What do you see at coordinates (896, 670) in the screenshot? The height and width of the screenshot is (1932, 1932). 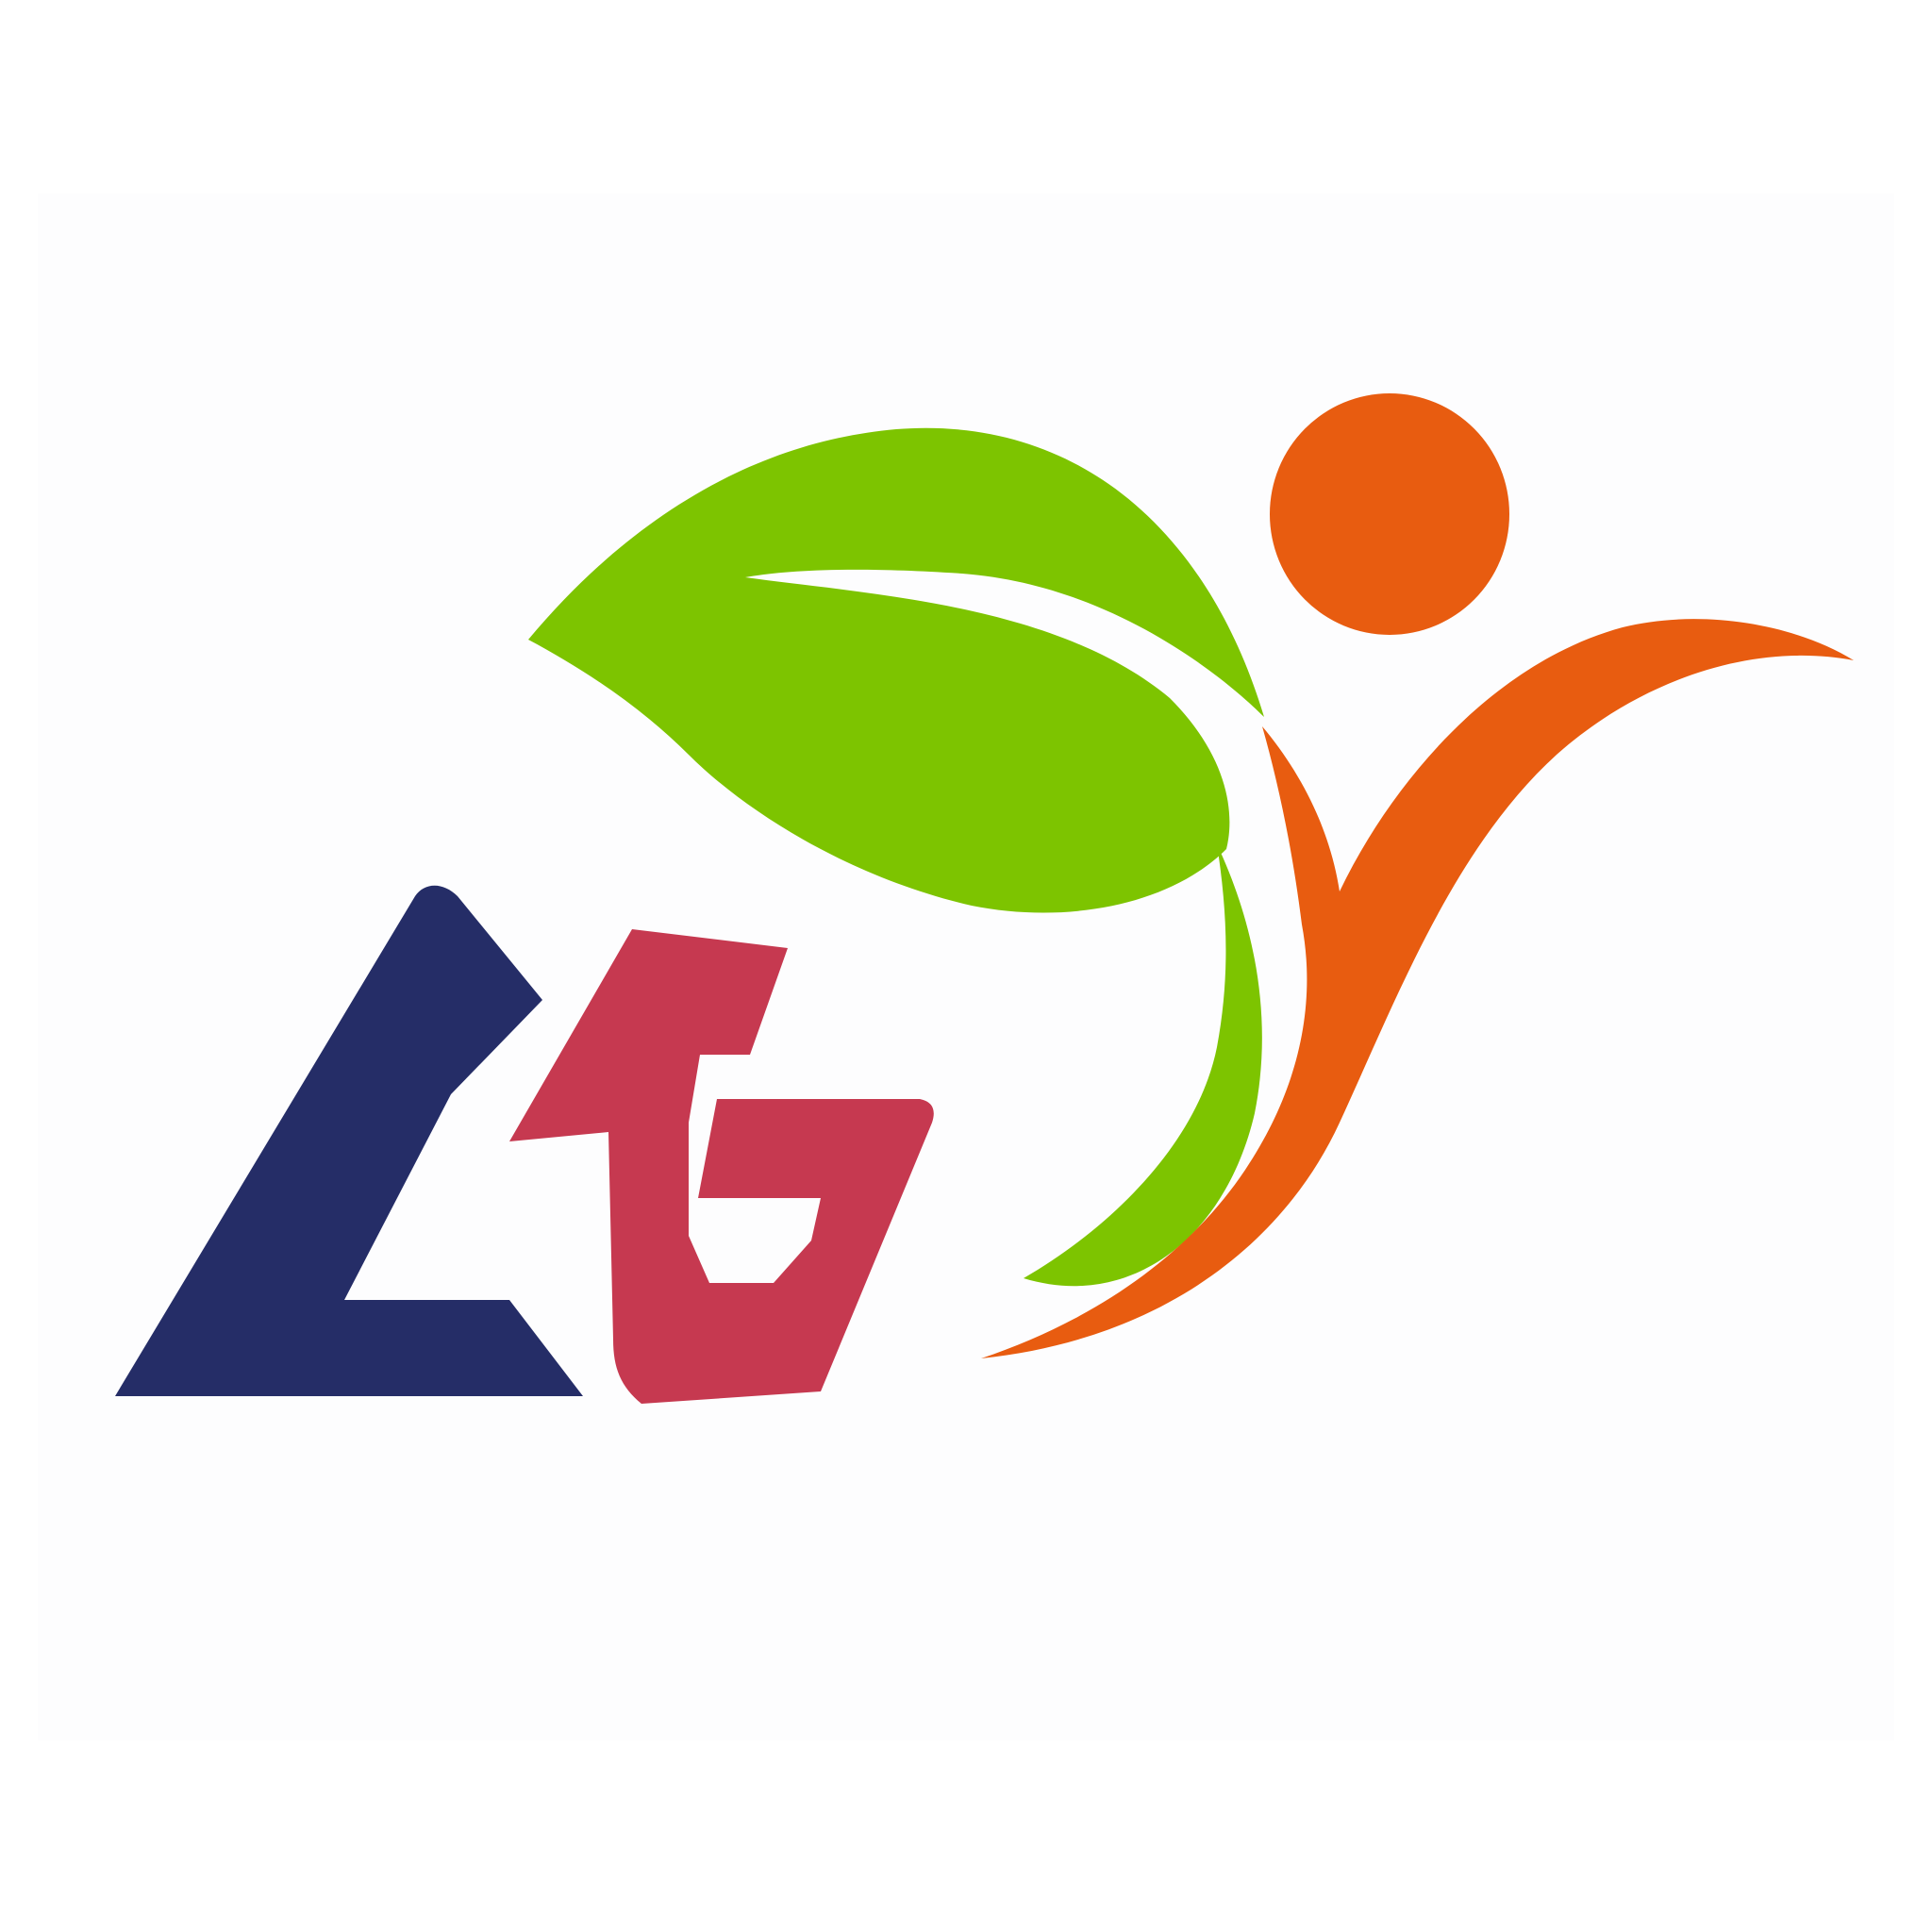 I see `leaf-blade` at bounding box center [896, 670].